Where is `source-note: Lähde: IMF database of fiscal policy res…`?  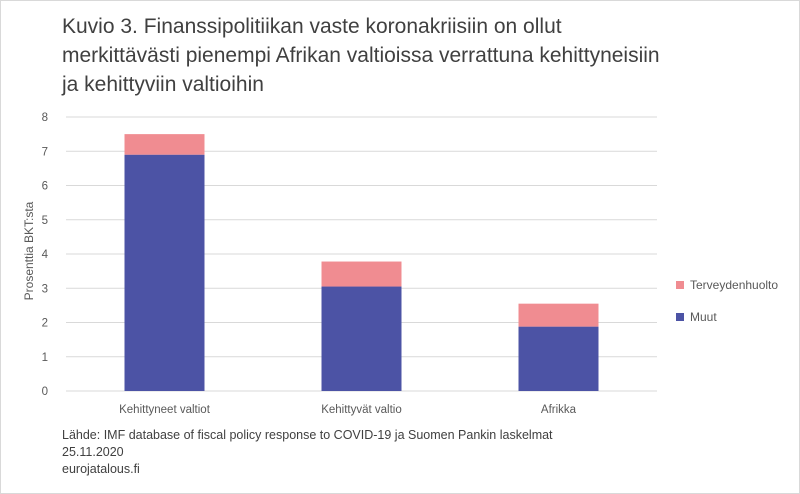
source-note: Lähde: IMF database of fiscal policy res… is located at coordinates (307, 452).